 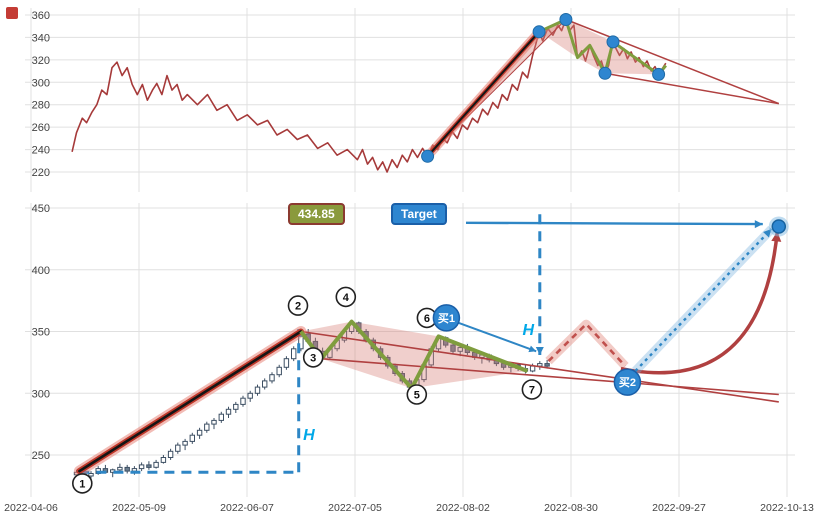 What do you see at coordinates (41, 16) in the screenshot?
I see `y-axis-label: 360` at bounding box center [41, 16].